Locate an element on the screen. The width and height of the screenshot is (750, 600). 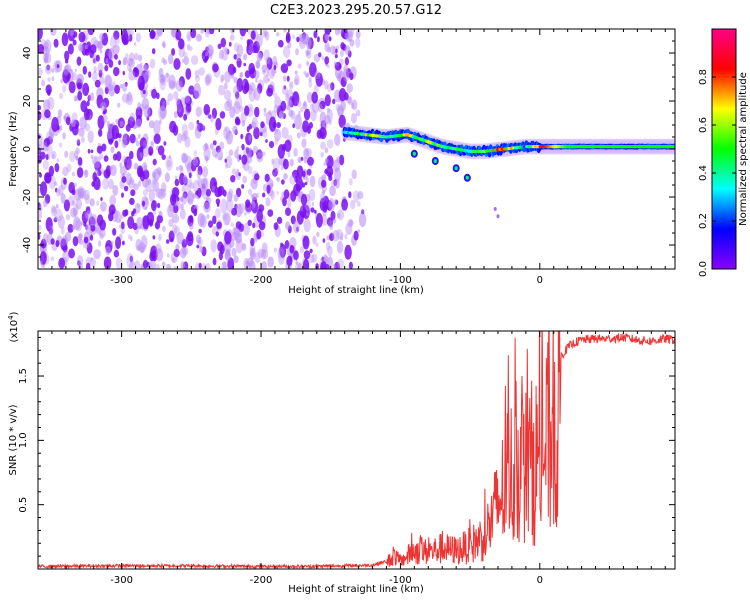
figure-title: C2E3.2023.295.20.57.G12 is located at coordinates (356, 10).